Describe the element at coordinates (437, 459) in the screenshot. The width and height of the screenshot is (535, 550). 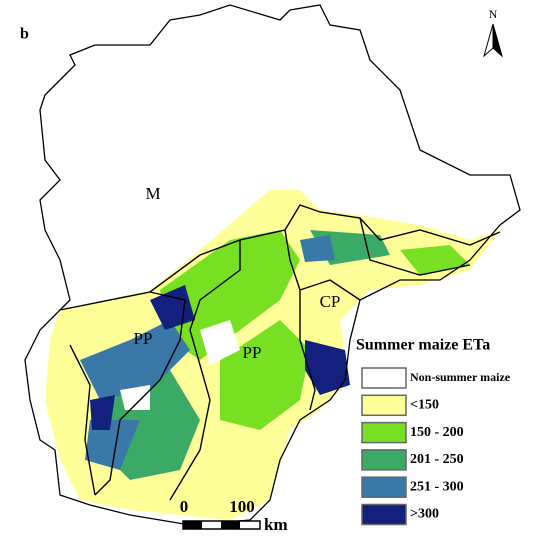
I see `legend-label: 201 - 250` at that location.